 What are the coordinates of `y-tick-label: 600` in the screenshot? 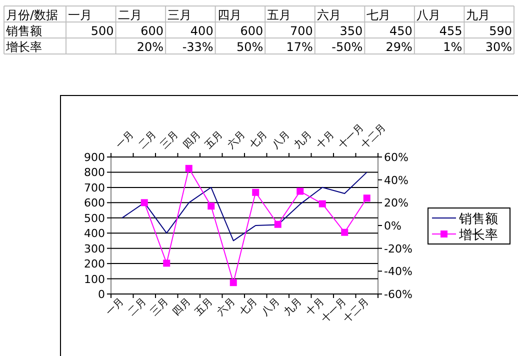 It's located at (94, 203).